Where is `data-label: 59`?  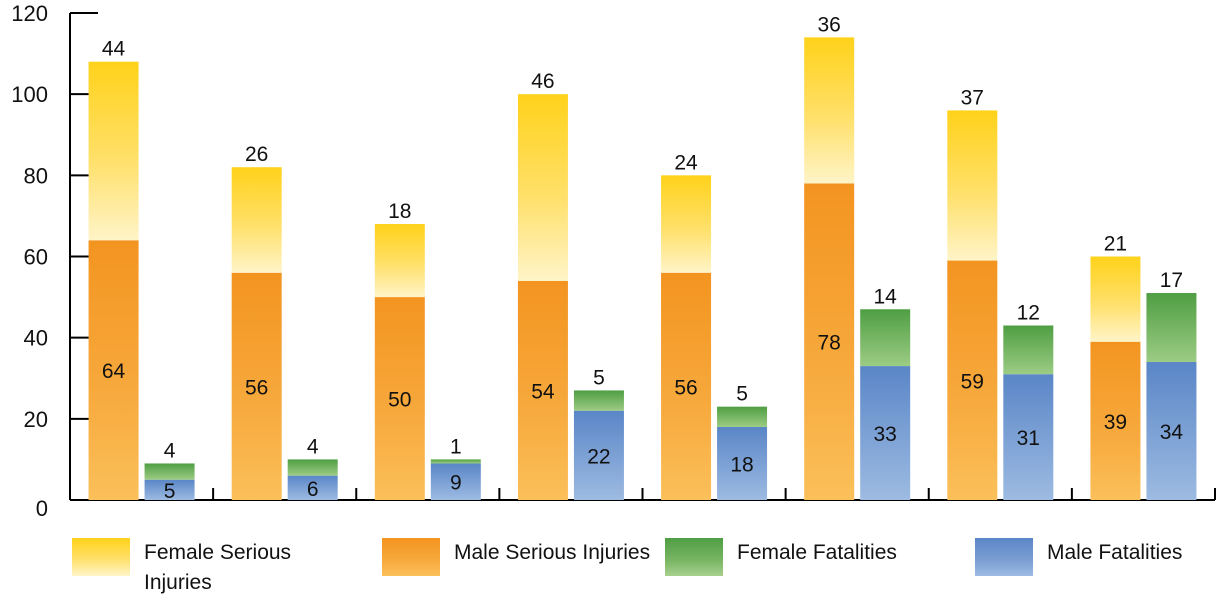 data-label: 59 is located at coordinates (972, 381).